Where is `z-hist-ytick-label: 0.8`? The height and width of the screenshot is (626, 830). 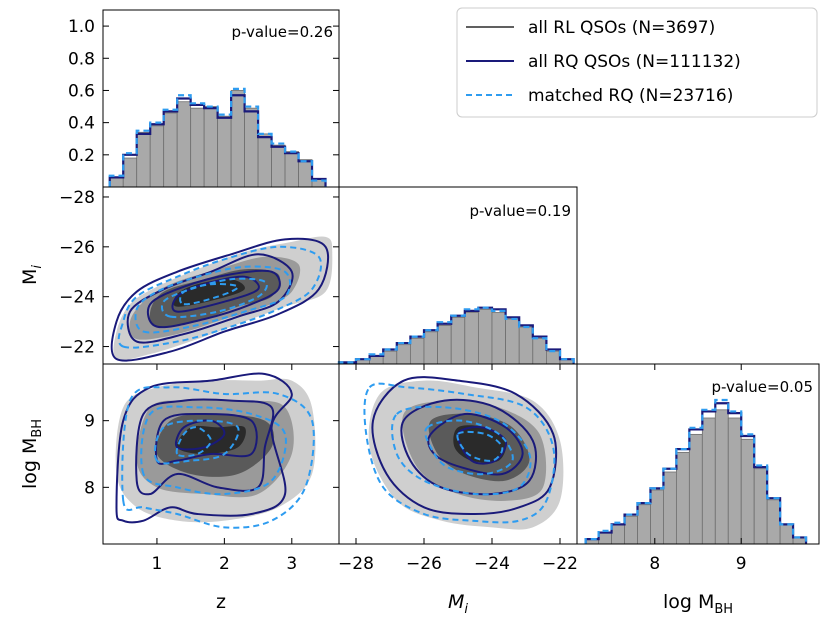 z-hist-ytick-label: 0.8 is located at coordinates (81, 59).